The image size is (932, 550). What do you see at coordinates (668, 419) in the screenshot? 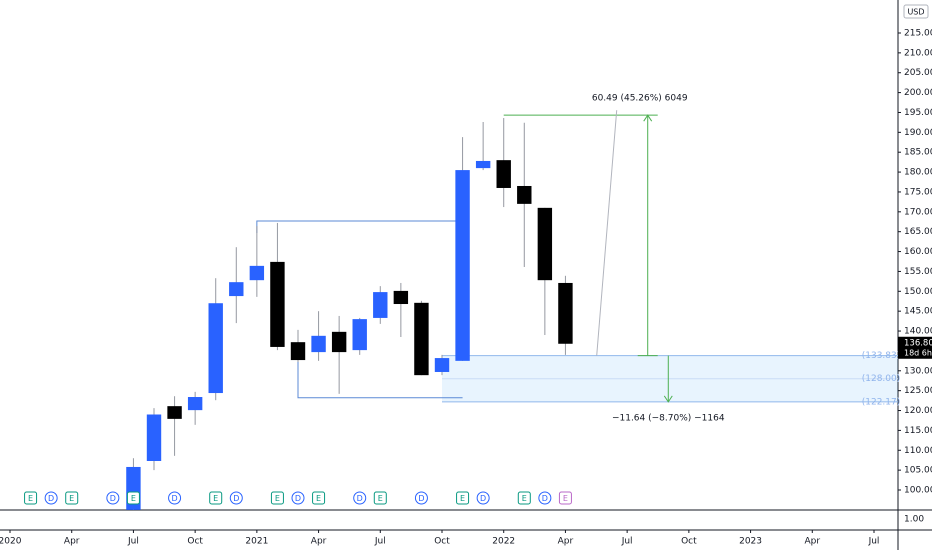
I see `measure-label: −11.64 (−8.70%) −1164` at bounding box center [668, 419].